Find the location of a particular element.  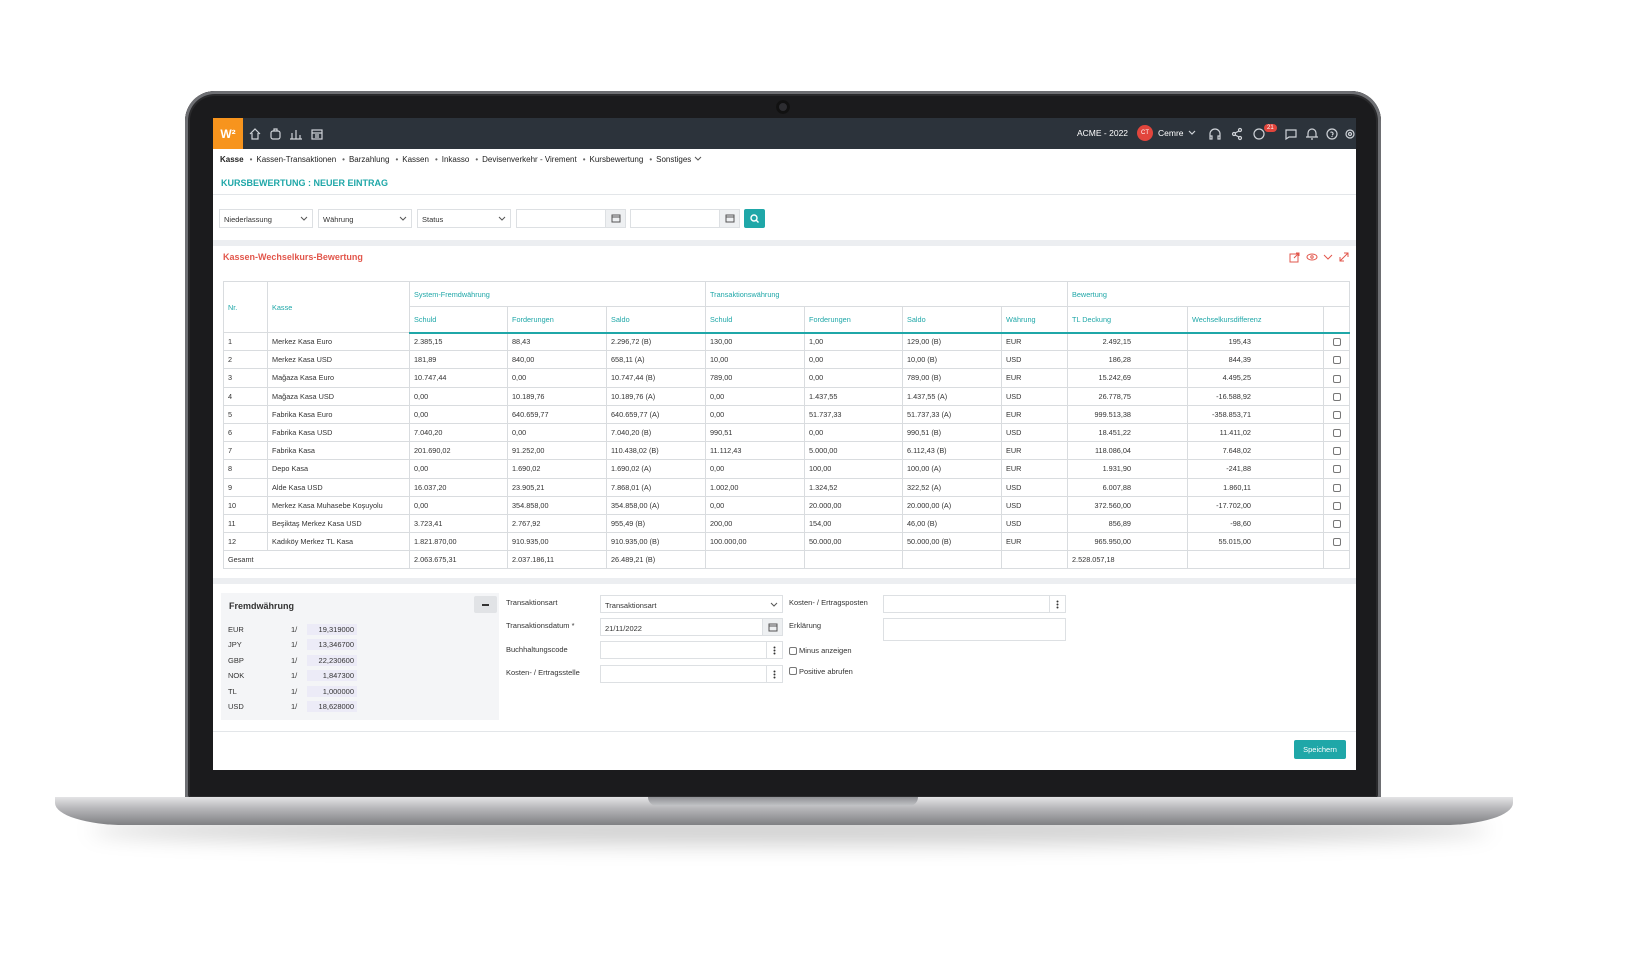

table-cell: 130,00 is located at coordinates (755, 341).